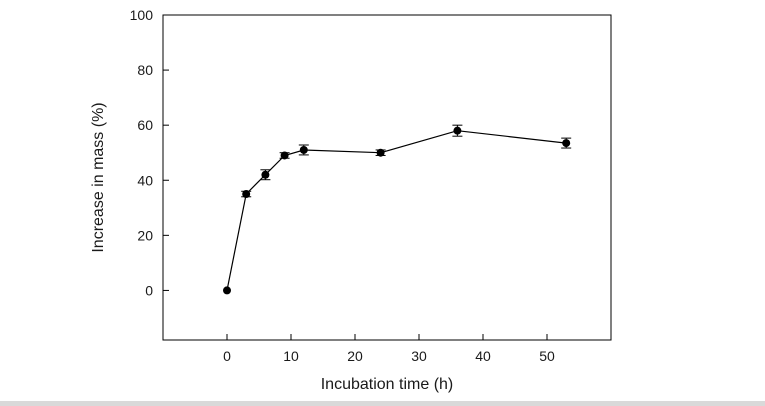  What do you see at coordinates (547, 356) in the screenshot?
I see `x-tick-label: 50` at bounding box center [547, 356].